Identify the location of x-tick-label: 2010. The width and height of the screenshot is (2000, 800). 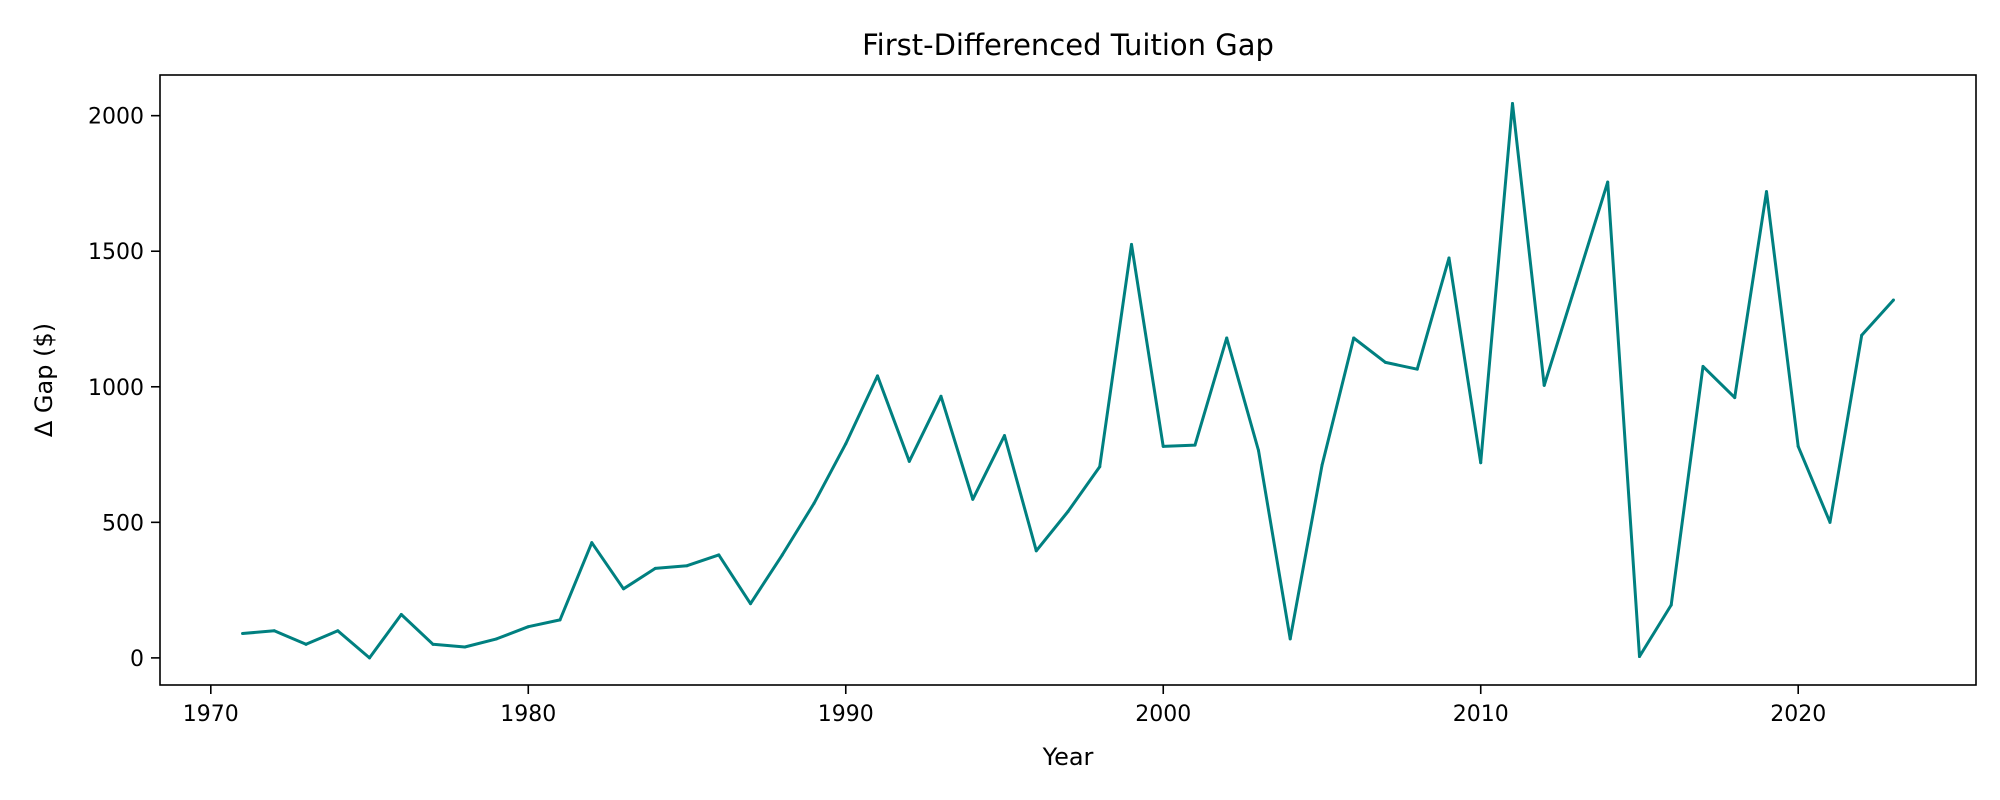
(1481, 714).